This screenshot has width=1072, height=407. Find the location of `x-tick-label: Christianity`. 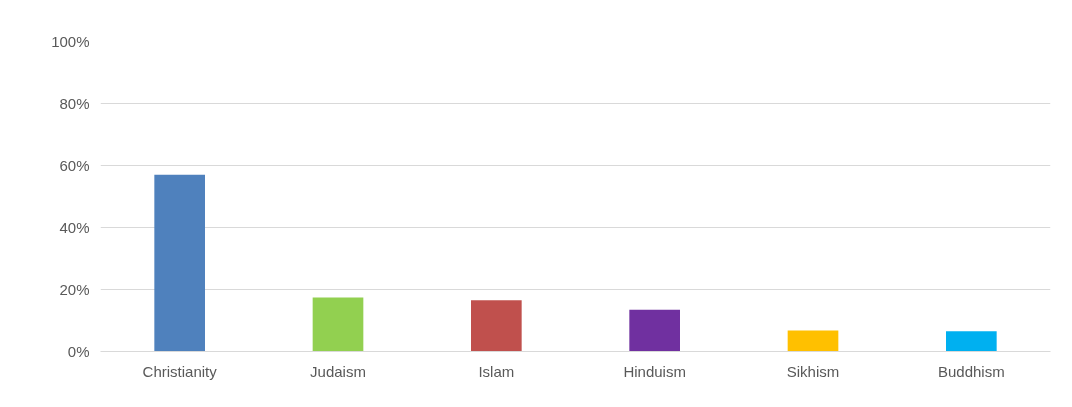

x-tick-label: Christianity is located at coordinates (180, 371).